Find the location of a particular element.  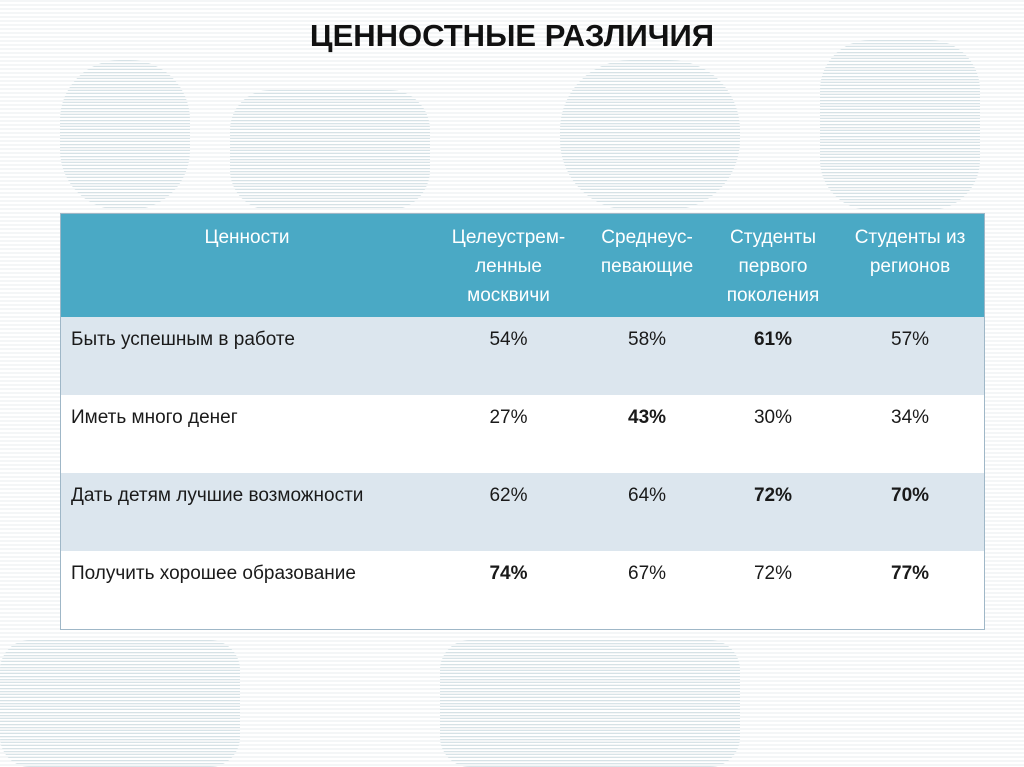

value-cell: 64% is located at coordinates (647, 512).